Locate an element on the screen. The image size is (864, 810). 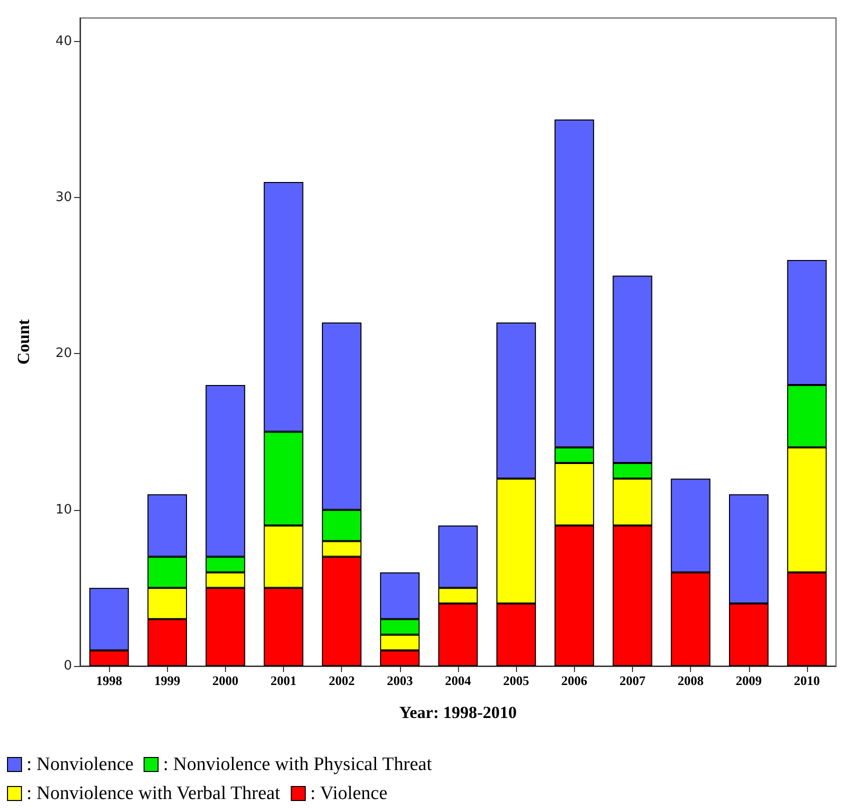
x-tick-label: 2008 is located at coordinates (691, 680).